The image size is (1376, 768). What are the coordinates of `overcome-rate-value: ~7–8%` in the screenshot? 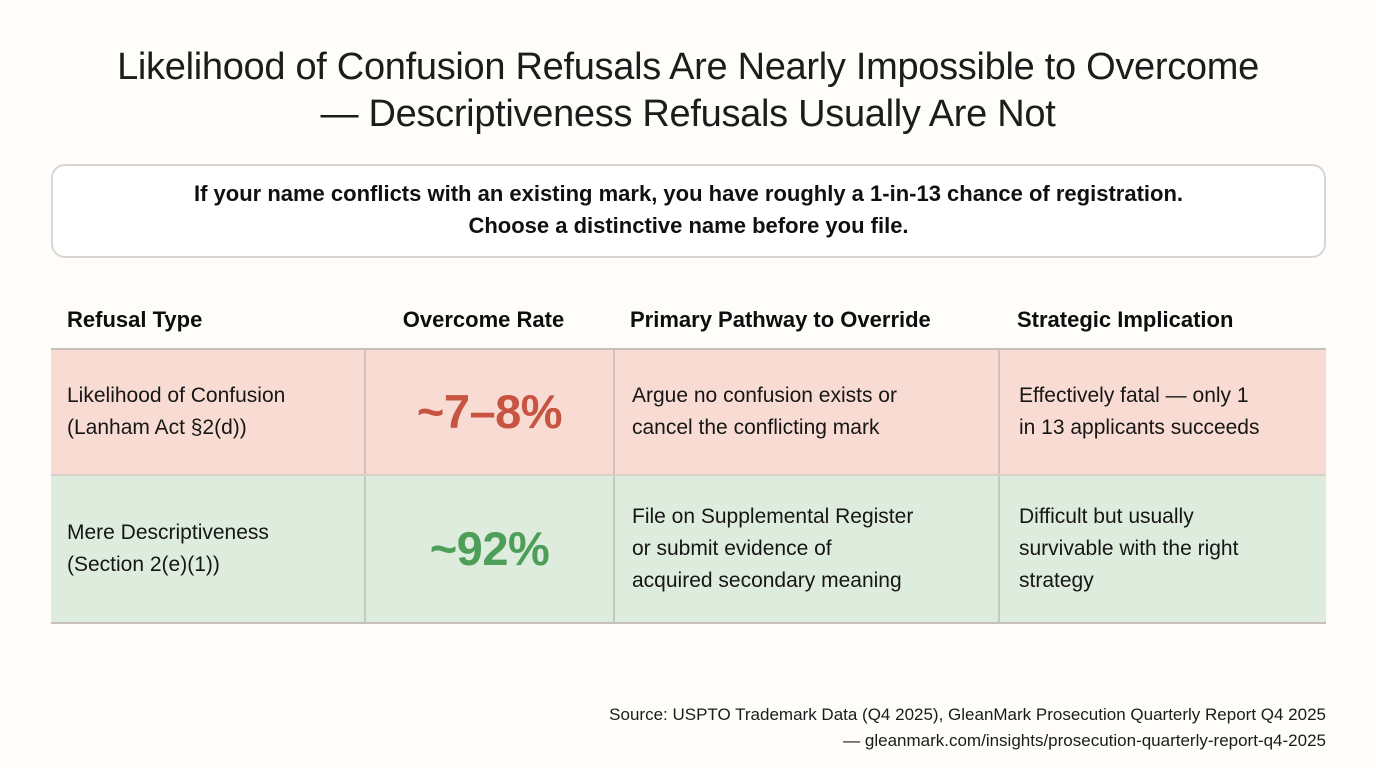 It's located at (488, 412).